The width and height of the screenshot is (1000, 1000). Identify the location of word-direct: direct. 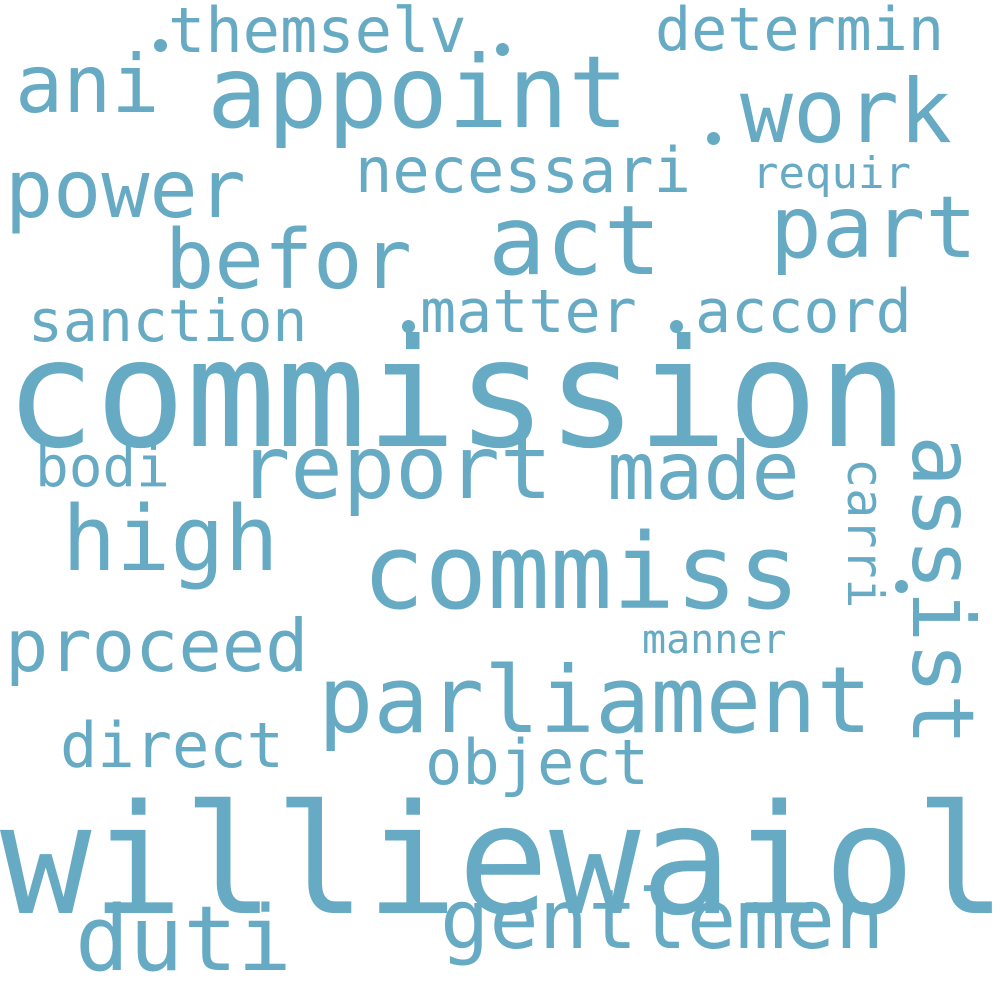
(172, 745).